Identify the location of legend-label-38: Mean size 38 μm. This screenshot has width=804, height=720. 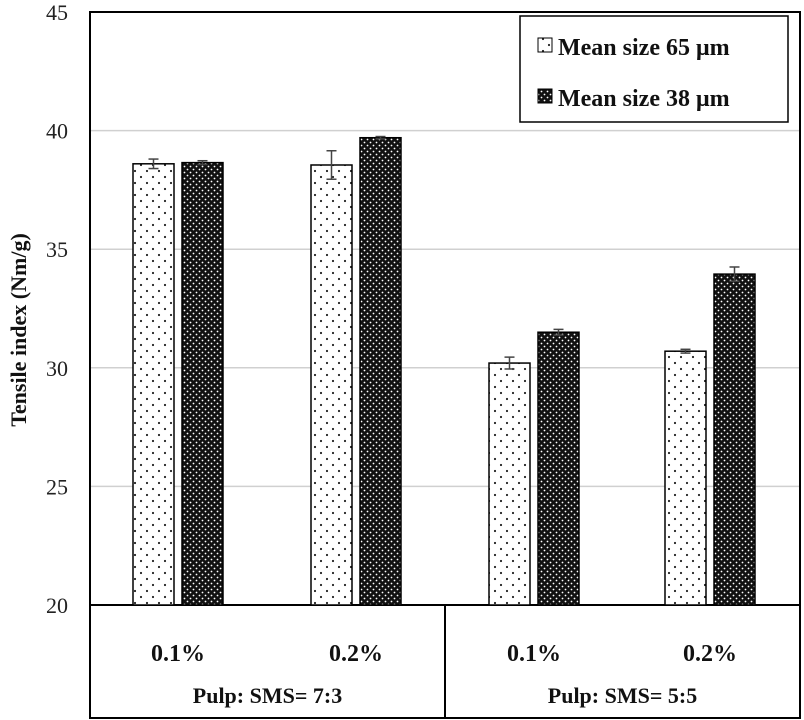
(644, 99).